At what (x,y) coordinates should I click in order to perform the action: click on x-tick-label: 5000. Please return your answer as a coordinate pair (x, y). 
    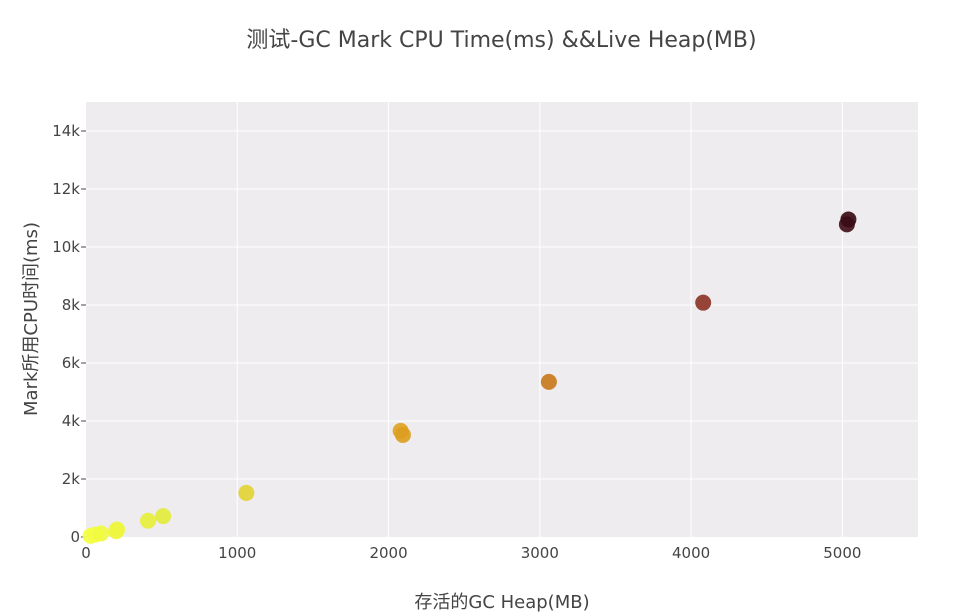
    Looking at the image, I should click on (842, 553).